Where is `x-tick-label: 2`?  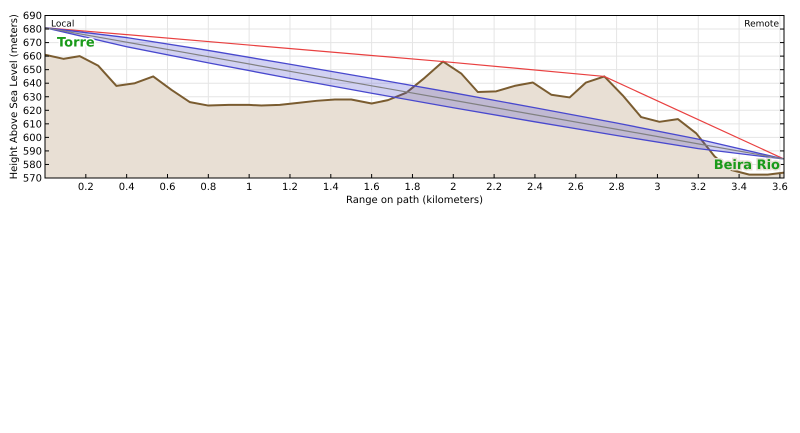
x-tick-label: 2 is located at coordinates (453, 187).